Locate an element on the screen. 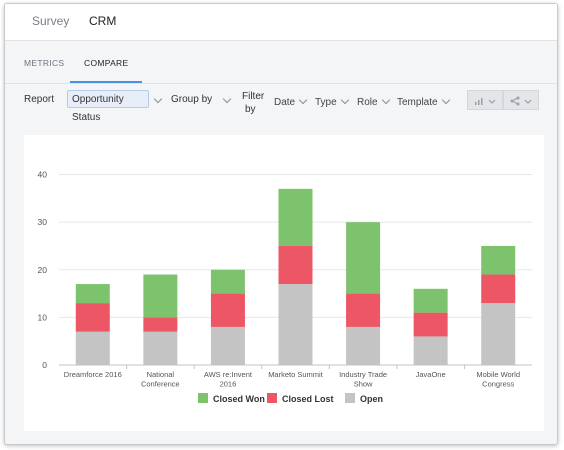 The image size is (564, 450). x-tick-label: JavaOne is located at coordinates (431, 374).